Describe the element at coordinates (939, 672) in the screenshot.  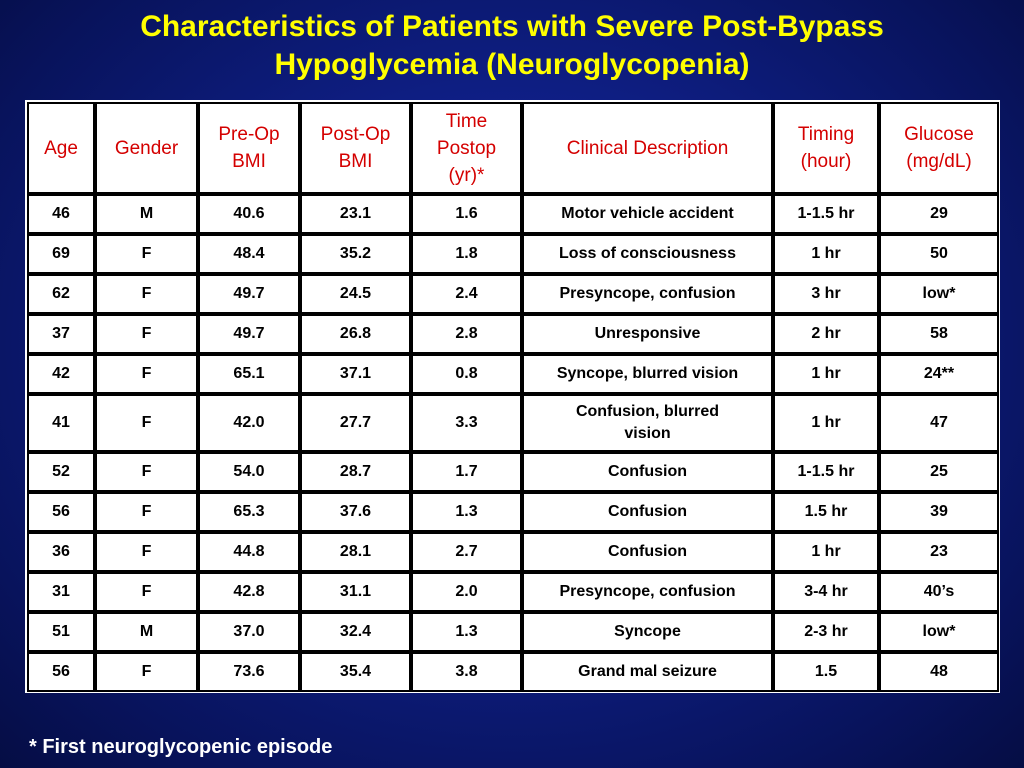
I see `cell-glucose: 48` at that location.